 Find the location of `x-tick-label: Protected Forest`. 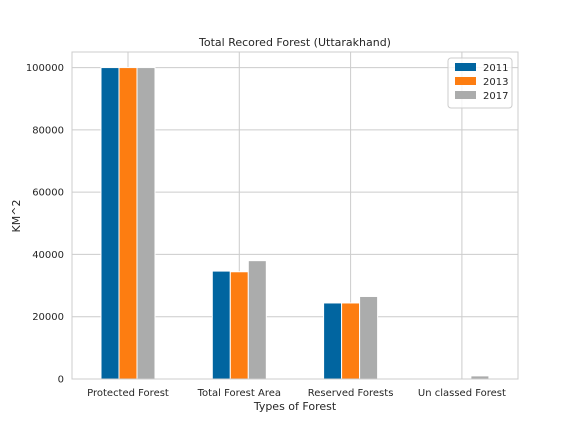

x-tick-label: Protected Forest is located at coordinates (128, 393).